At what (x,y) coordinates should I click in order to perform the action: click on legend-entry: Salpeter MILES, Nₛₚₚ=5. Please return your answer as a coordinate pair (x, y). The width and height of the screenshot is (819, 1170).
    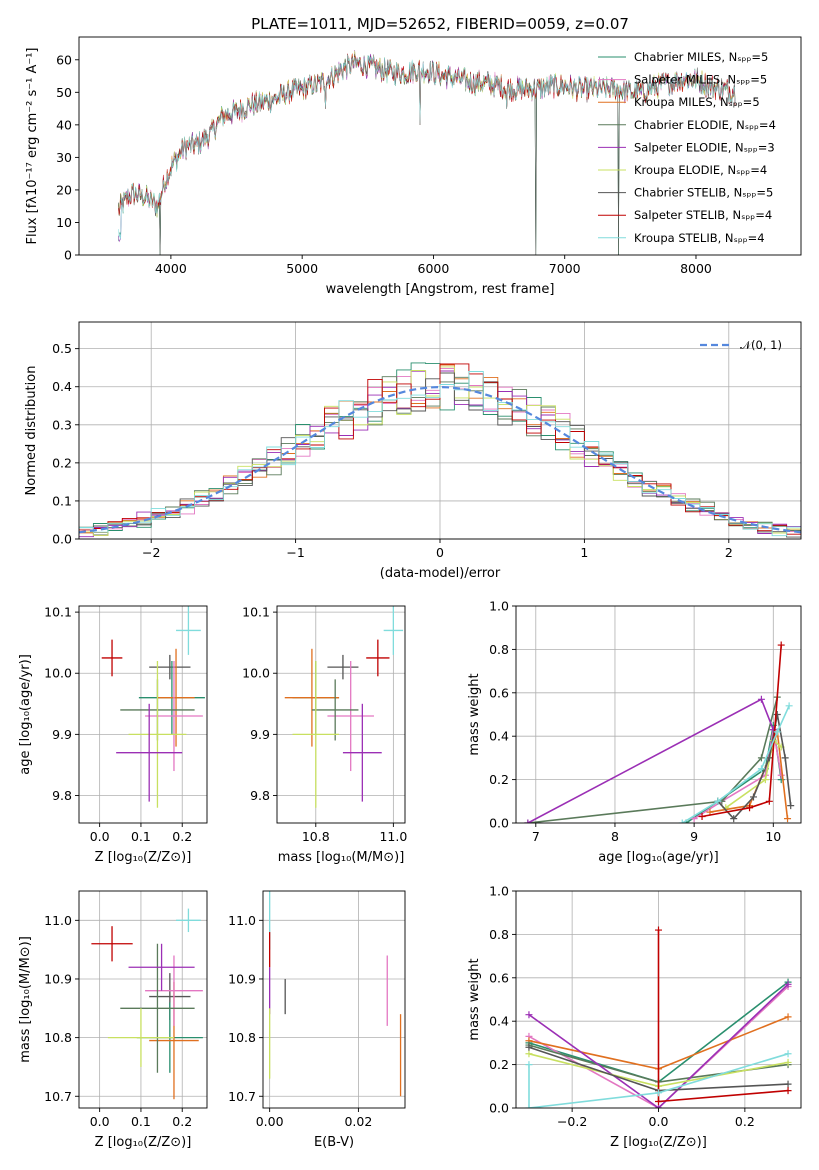
    Looking at the image, I should click on (700, 80).